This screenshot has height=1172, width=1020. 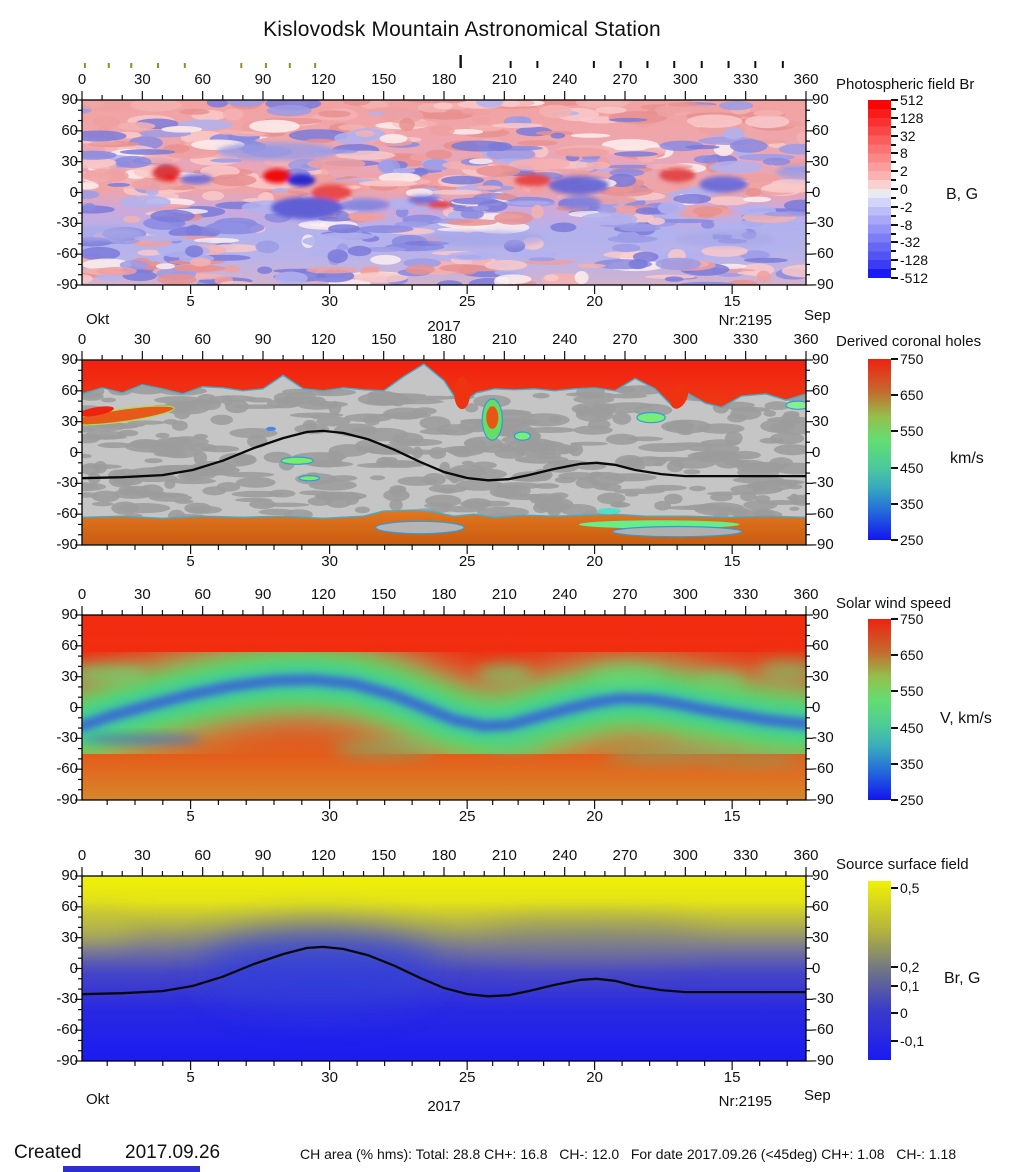 I want to click on y-axis-label-right: 60, so click(x=820, y=645).